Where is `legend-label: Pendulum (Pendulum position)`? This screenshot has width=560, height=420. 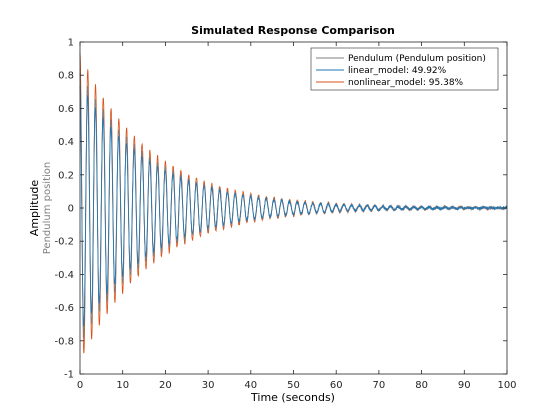 legend-label: Pendulum (Pendulum position) is located at coordinates (417, 59).